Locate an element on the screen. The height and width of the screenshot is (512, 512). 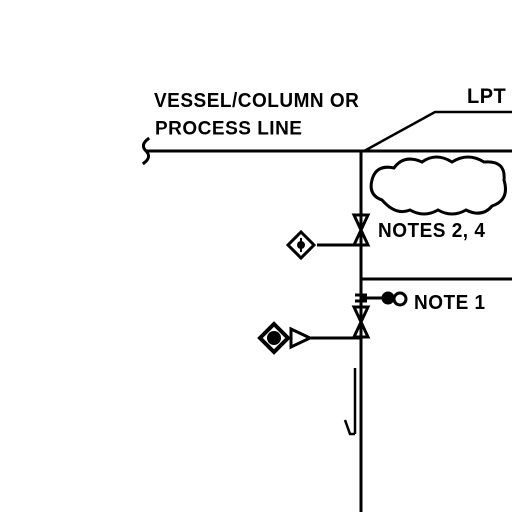
diamond-connector-upper is located at coordinates (301, 245).